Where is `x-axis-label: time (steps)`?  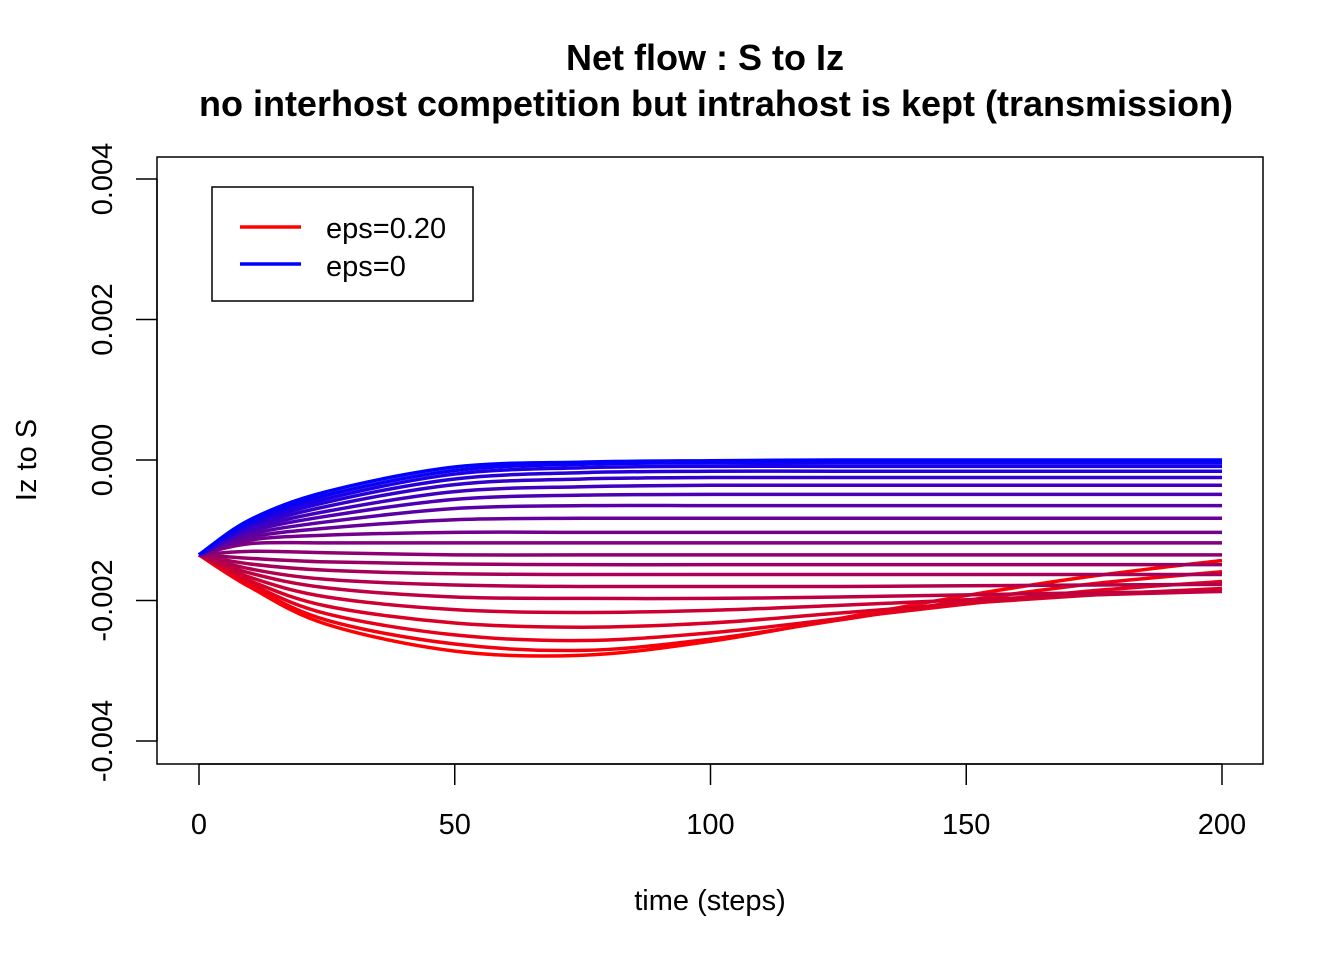 x-axis-label: time (steps) is located at coordinates (709, 901).